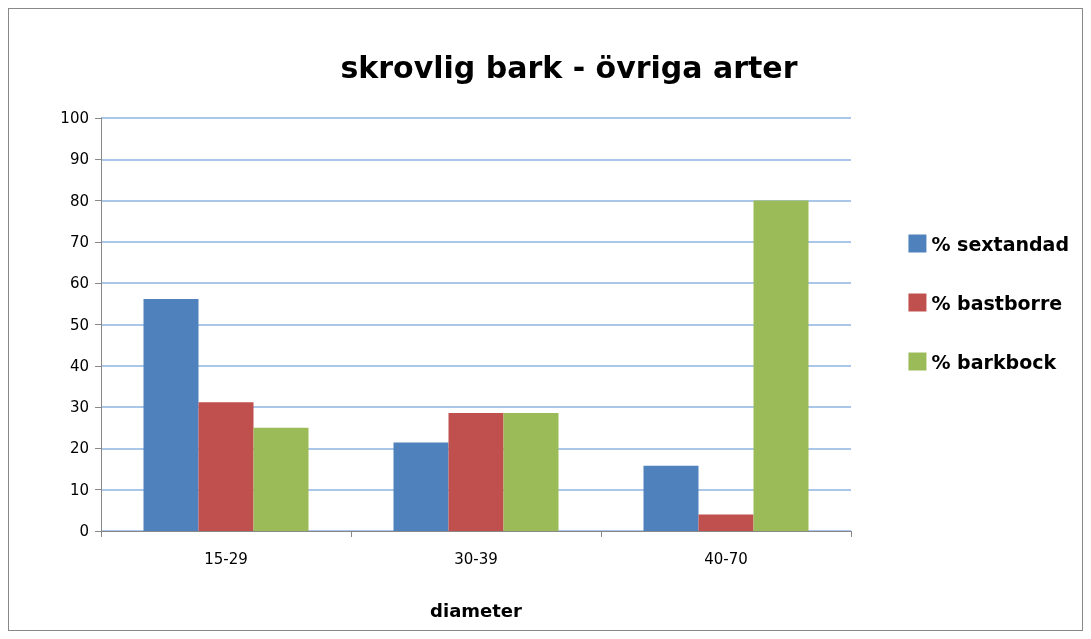  What do you see at coordinates (79, 200) in the screenshot?
I see `y-tick-label: 80` at bounding box center [79, 200].